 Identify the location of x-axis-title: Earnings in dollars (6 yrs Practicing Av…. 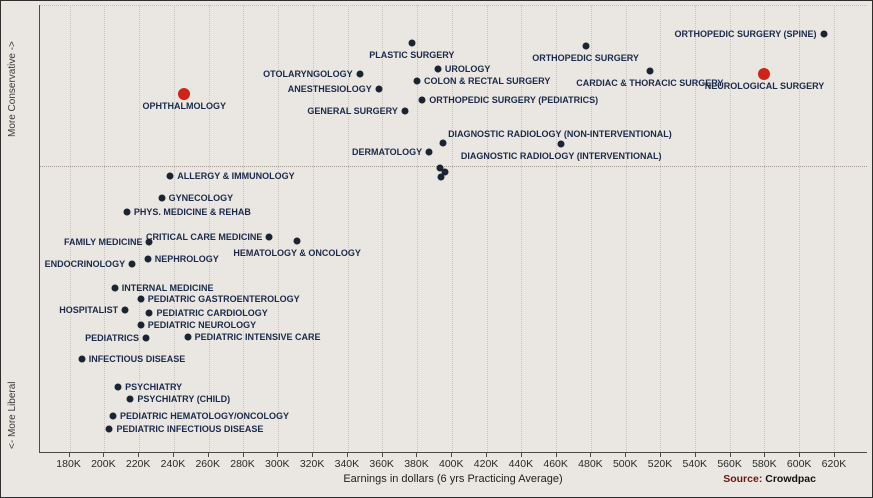
(453, 479).